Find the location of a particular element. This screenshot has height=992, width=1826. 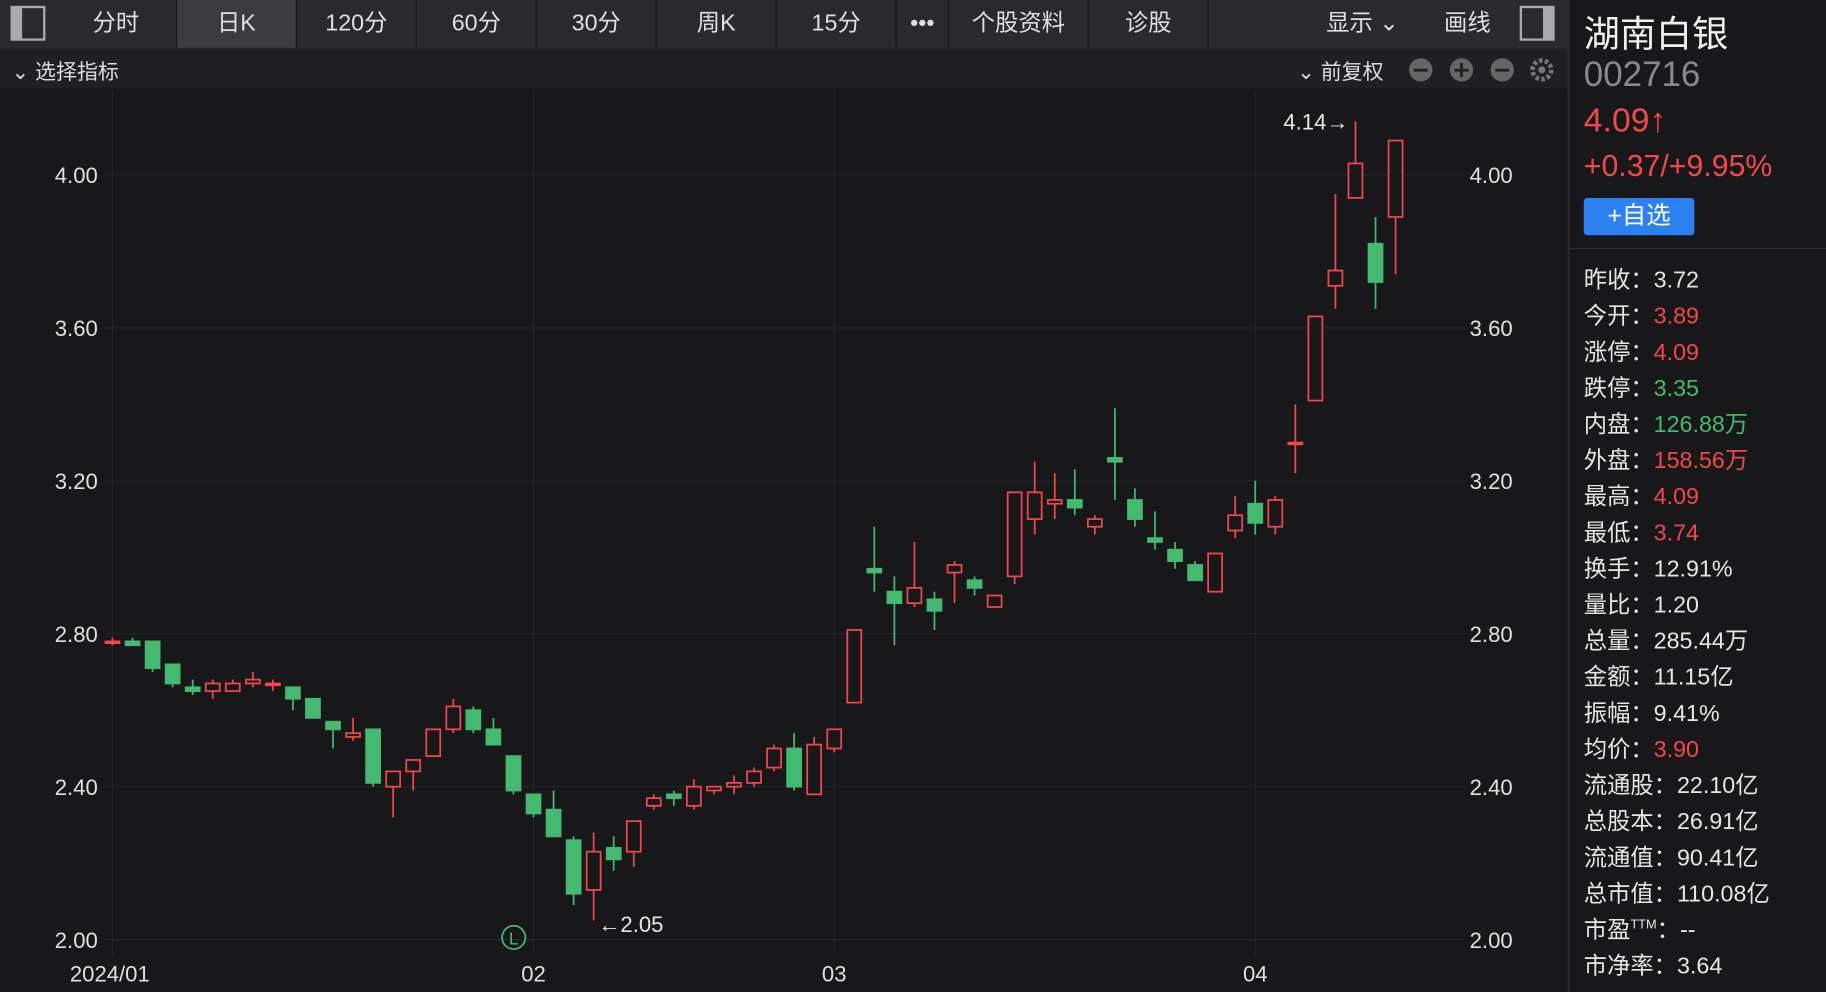

adjust-label: 前复权 is located at coordinates (1352, 72).